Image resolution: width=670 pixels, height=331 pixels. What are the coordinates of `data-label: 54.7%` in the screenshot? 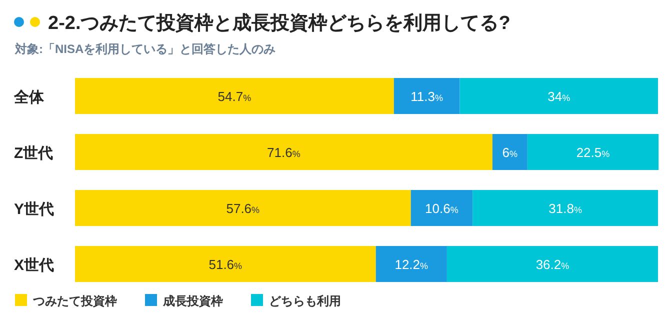 It's located at (235, 96).